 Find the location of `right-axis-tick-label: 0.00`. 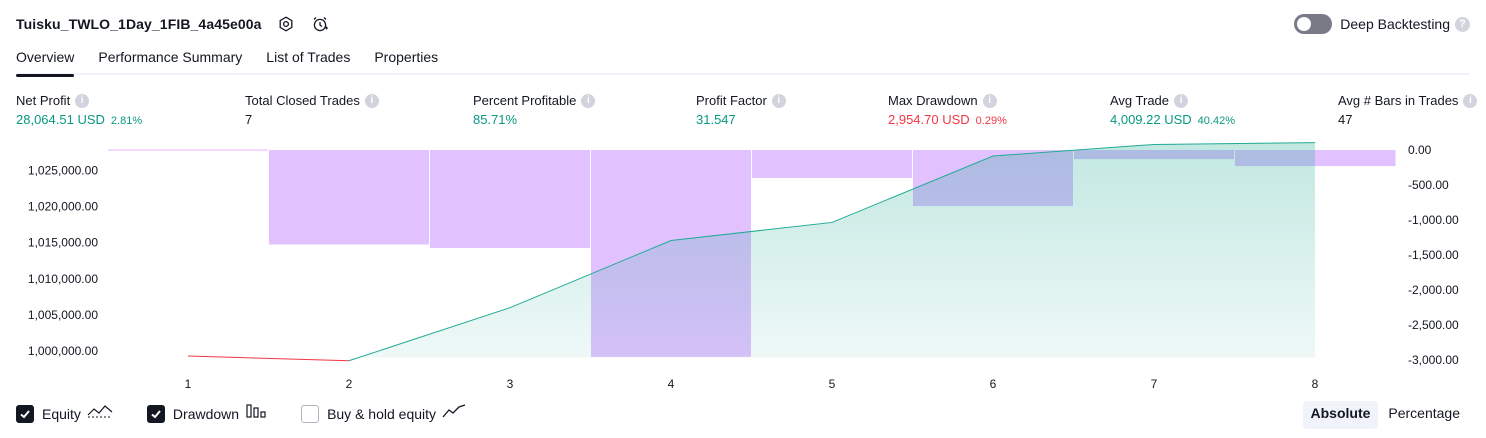

right-axis-tick-label: 0.00 is located at coordinates (1420, 150).